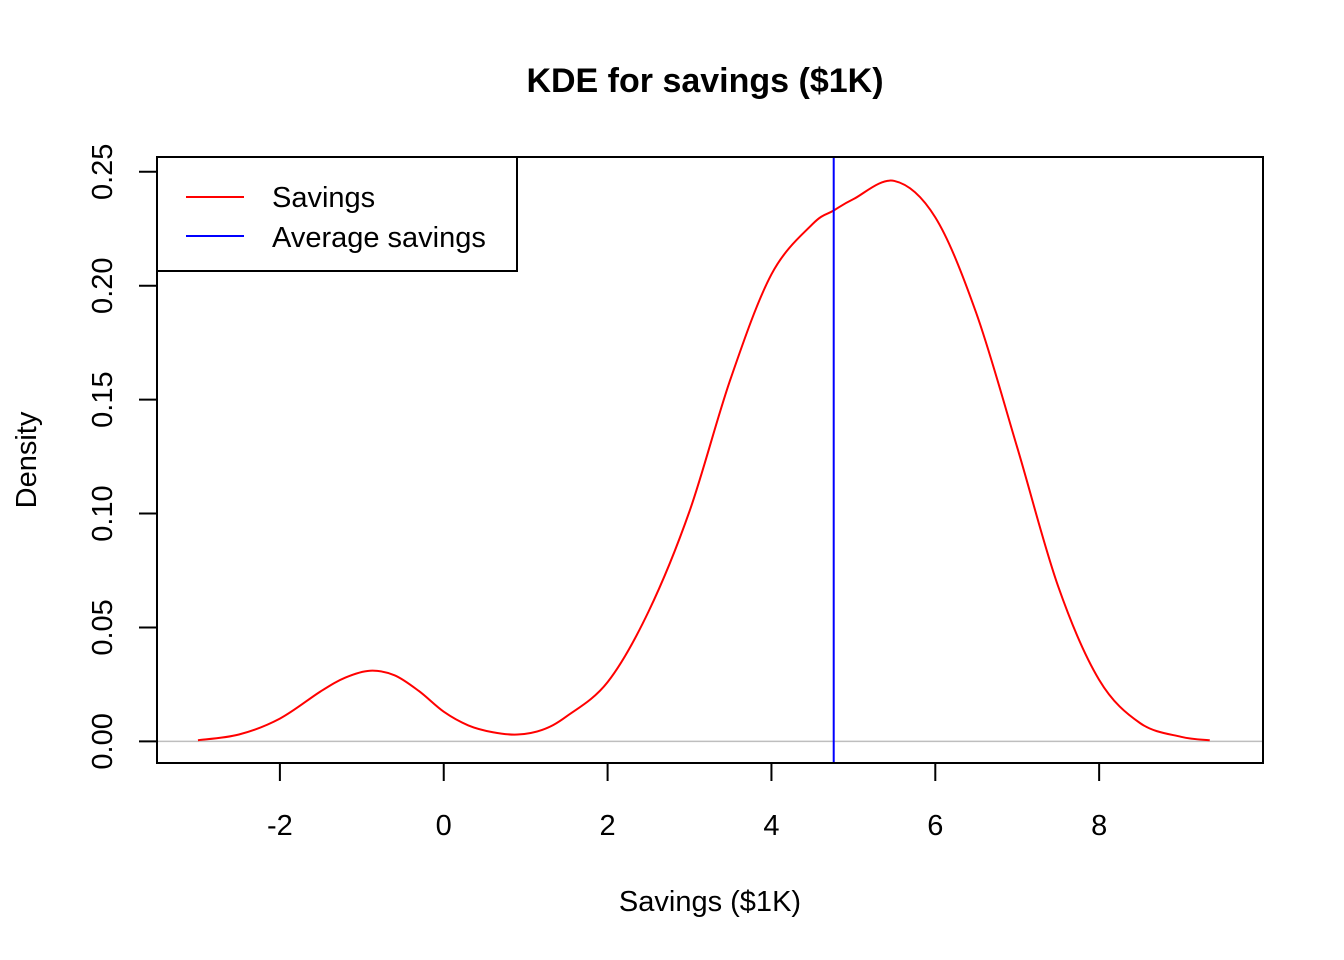 Image resolution: width=1344 pixels, height=960 pixels. I want to click on x-tick-label: 0, so click(444, 826).